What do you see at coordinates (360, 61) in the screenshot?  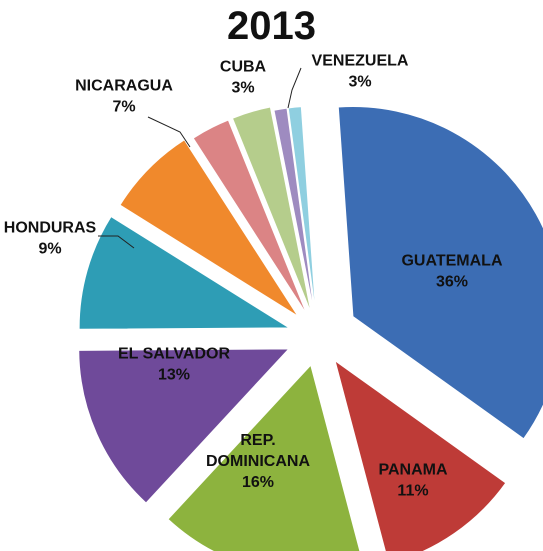 I see `data-label-name: VENEZUELA` at bounding box center [360, 61].